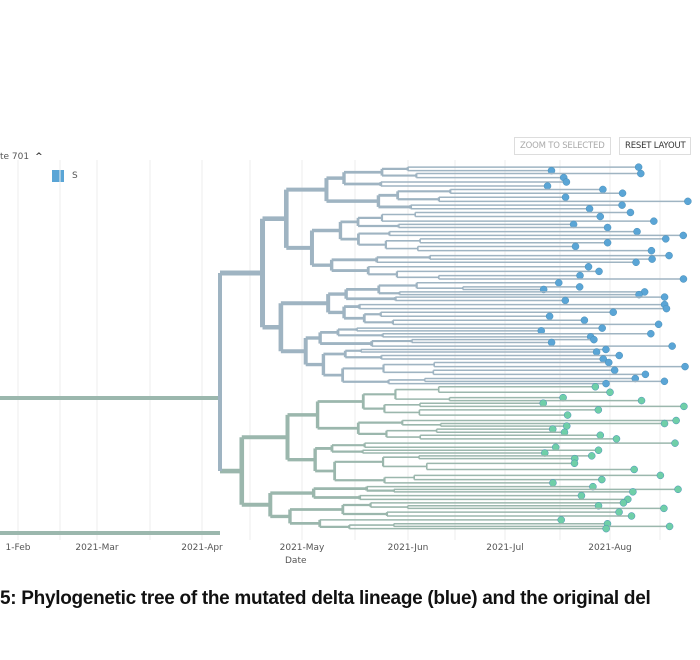  I want to click on x-tick: 2021-Apr, so click(202, 548).